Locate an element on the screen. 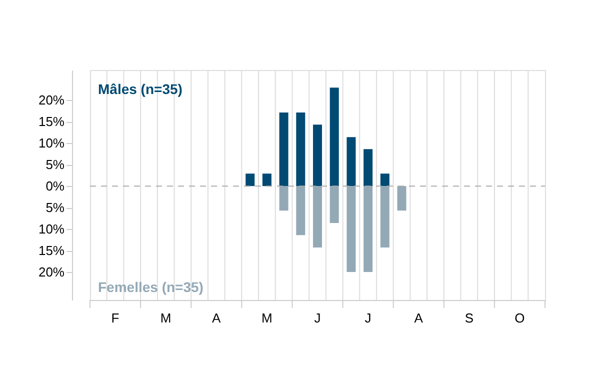 The height and width of the screenshot is (390, 600). y-tick-label: 0% is located at coordinates (55, 186).